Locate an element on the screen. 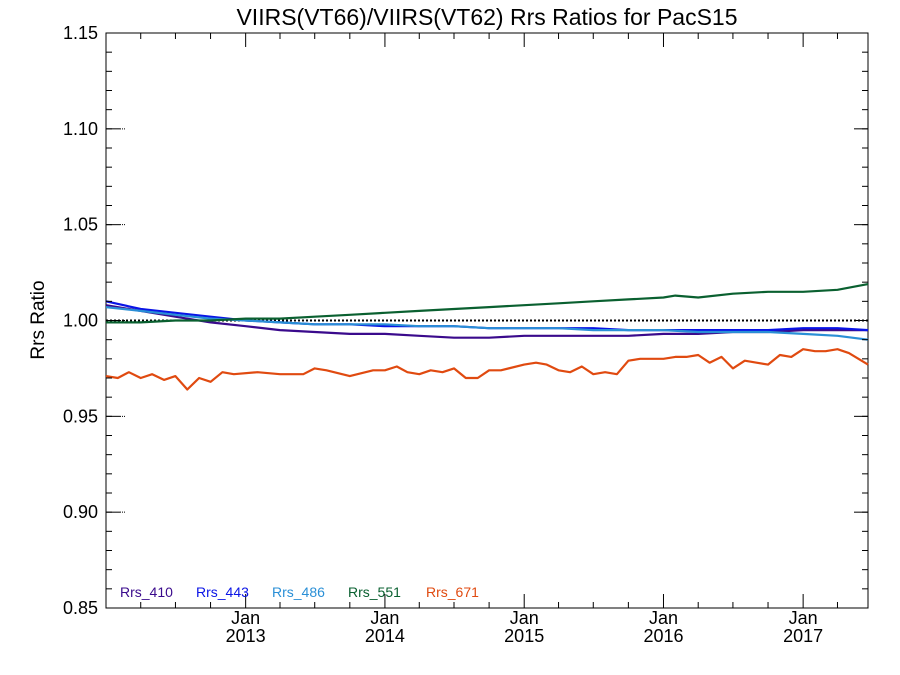 The width and height of the screenshot is (900, 675). series-group is located at coordinates (487, 337).